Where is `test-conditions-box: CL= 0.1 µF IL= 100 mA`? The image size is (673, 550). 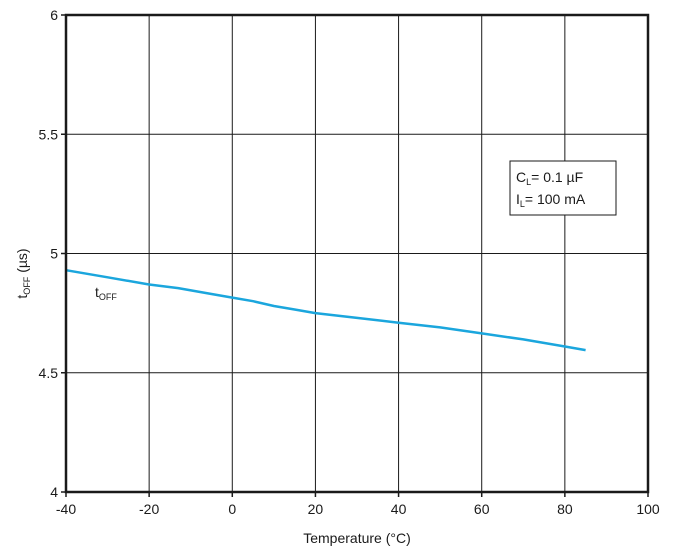 test-conditions-box: CL= 0.1 µF IL= 100 mA is located at coordinates (563, 188).